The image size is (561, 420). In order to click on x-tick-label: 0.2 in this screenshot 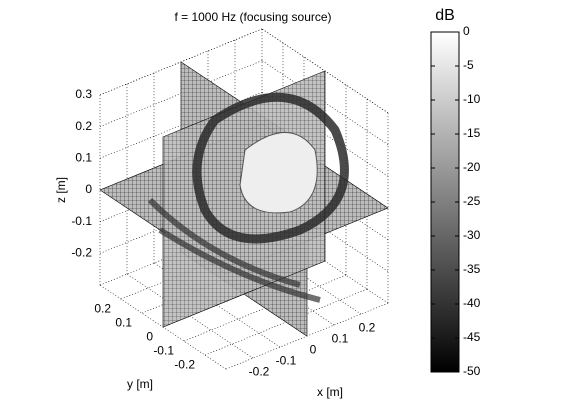, I will do `click(367, 327)`.